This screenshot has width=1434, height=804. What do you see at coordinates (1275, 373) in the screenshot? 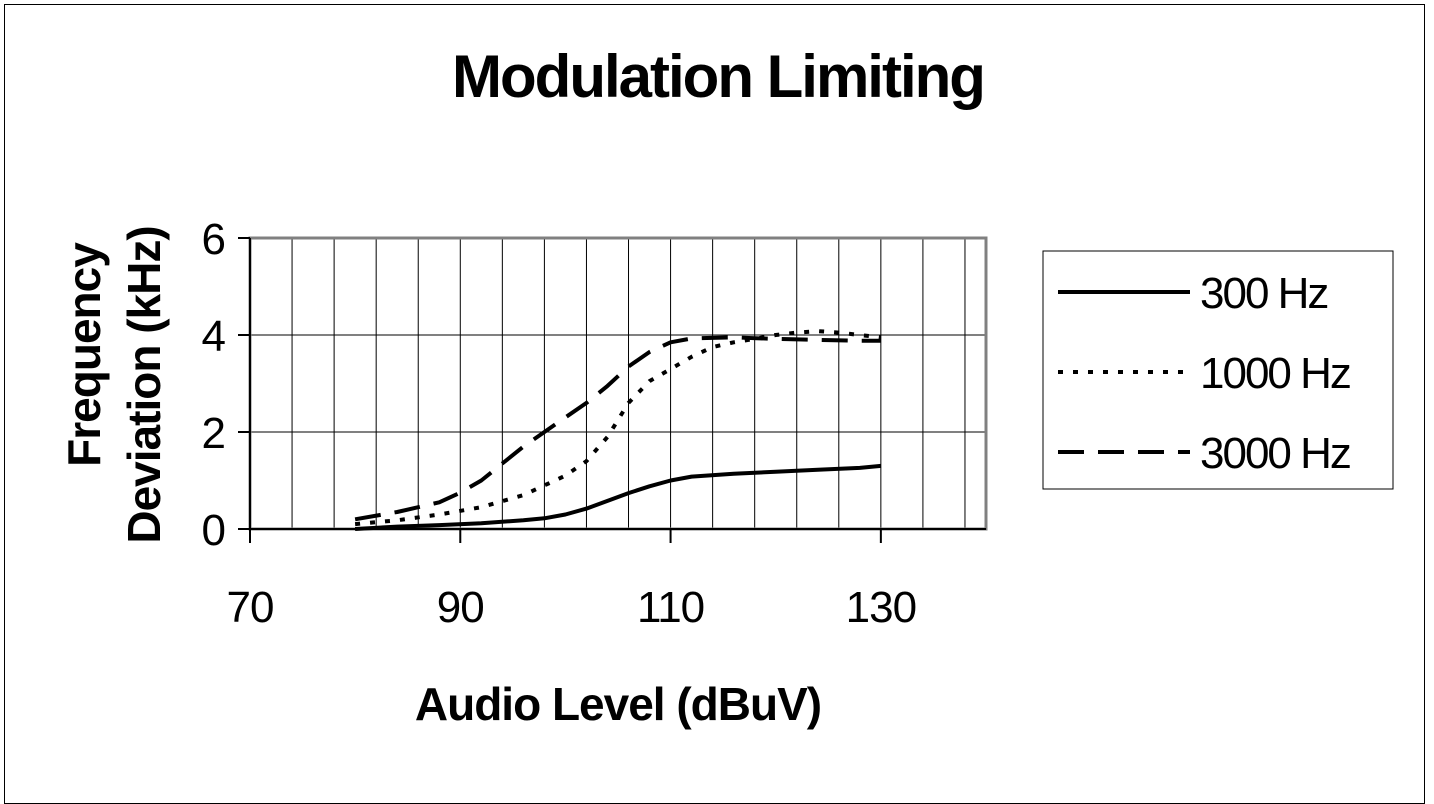
I see `legend-label-1: 1000 Hz` at bounding box center [1275, 373].